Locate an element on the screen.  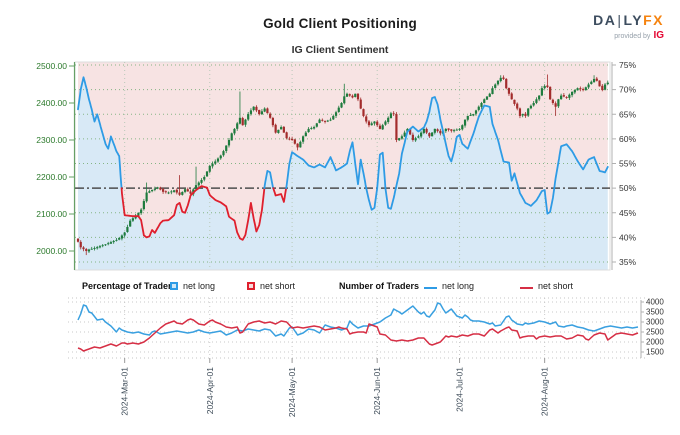
percent-tick-label: 55% is located at coordinates (627, 164).